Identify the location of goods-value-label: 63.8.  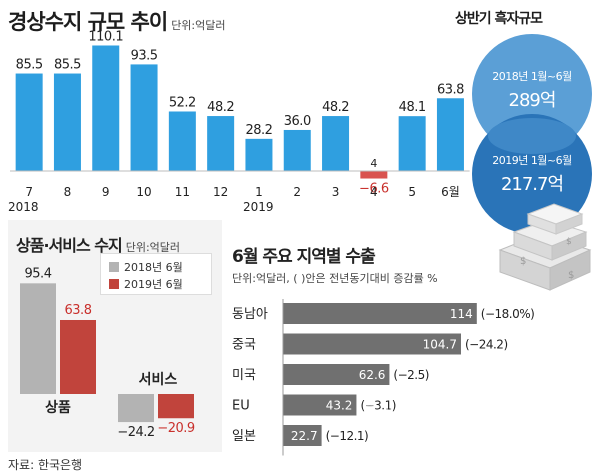
(78, 310).